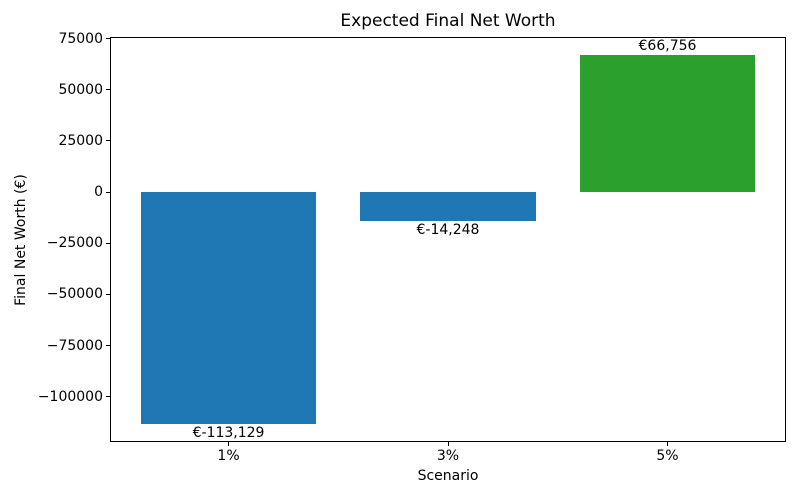 The image size is (800, 500). Describe the element at coordinates (80, 89) in the screenshot. I see `y-tick-label: 50000` at that location.